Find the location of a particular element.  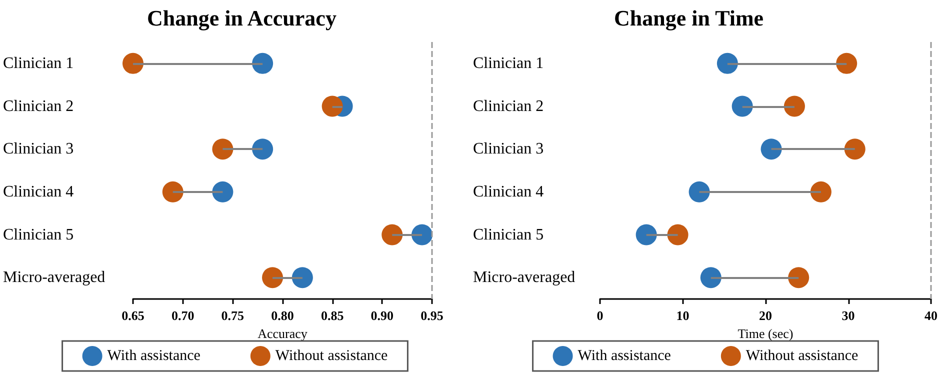

x-tick-label: 0.65 is located at coordinates (133, 315).